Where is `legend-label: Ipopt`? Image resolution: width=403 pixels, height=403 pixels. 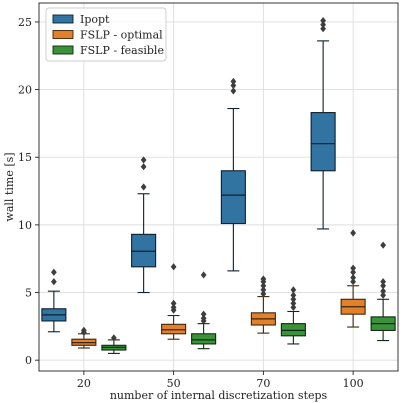 legend-label: Ipopt is located at coordinates (95, 19).